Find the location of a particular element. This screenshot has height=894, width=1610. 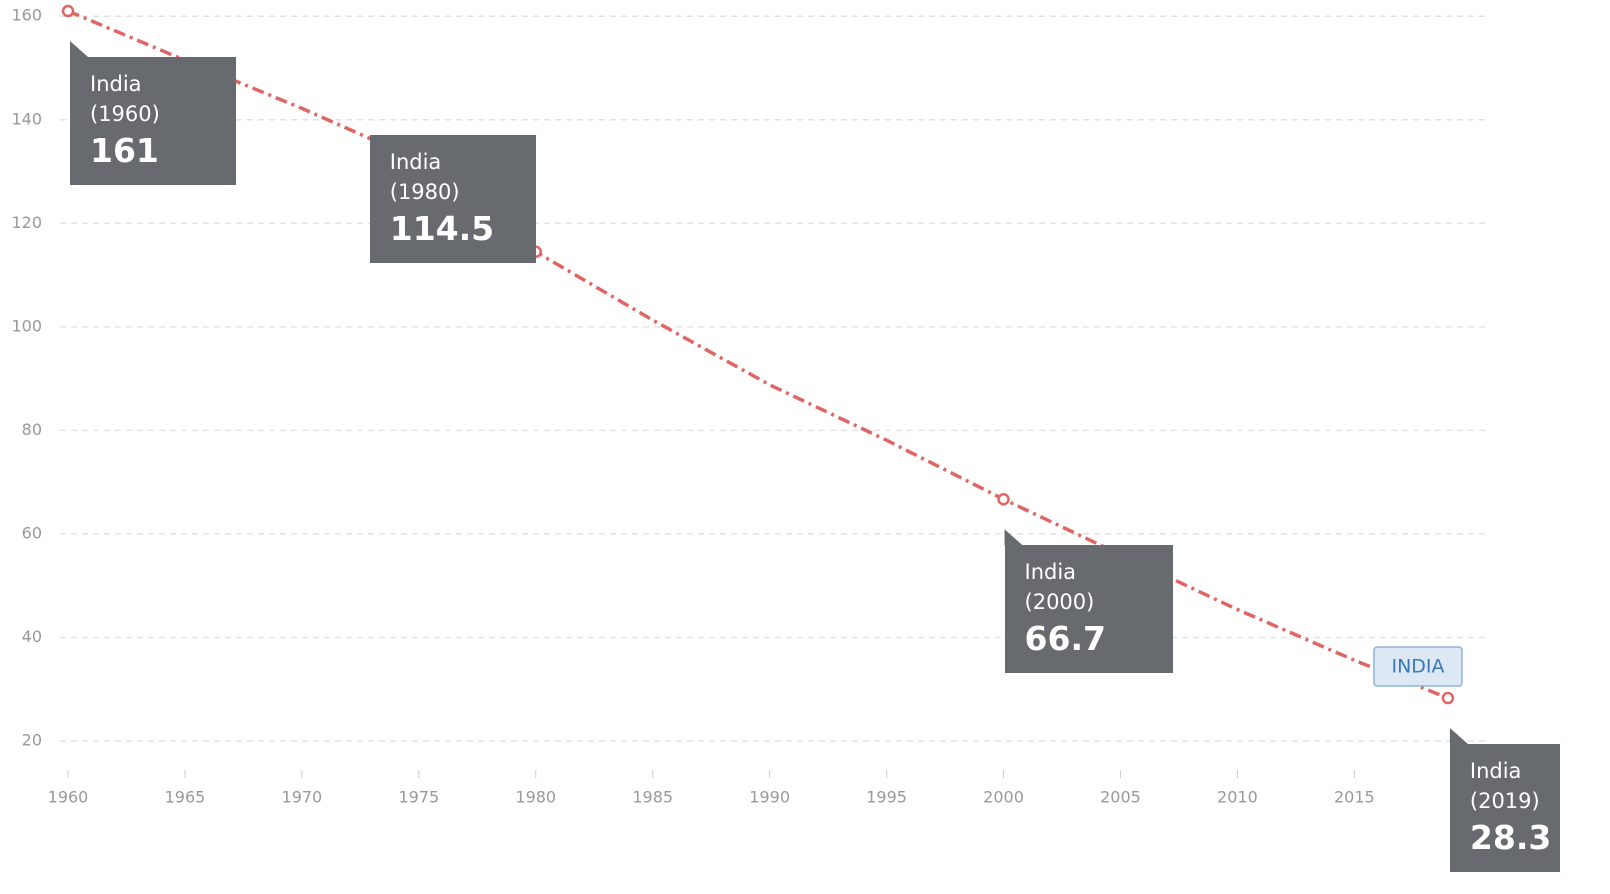

tooltip: India (1960) 161 is located at coordinates (153, 121).